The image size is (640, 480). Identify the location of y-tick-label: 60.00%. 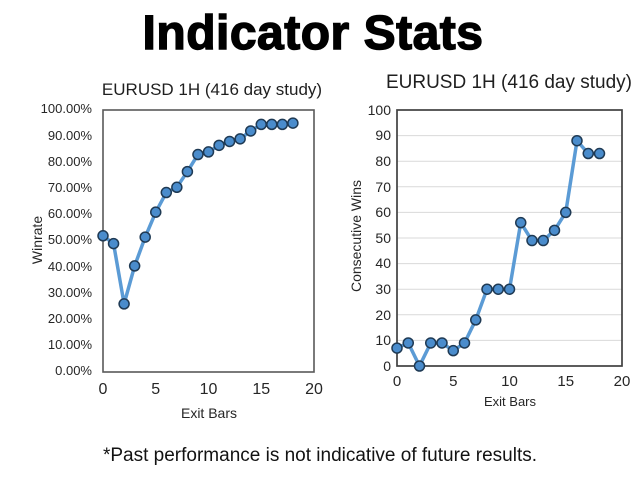
(69, 214).